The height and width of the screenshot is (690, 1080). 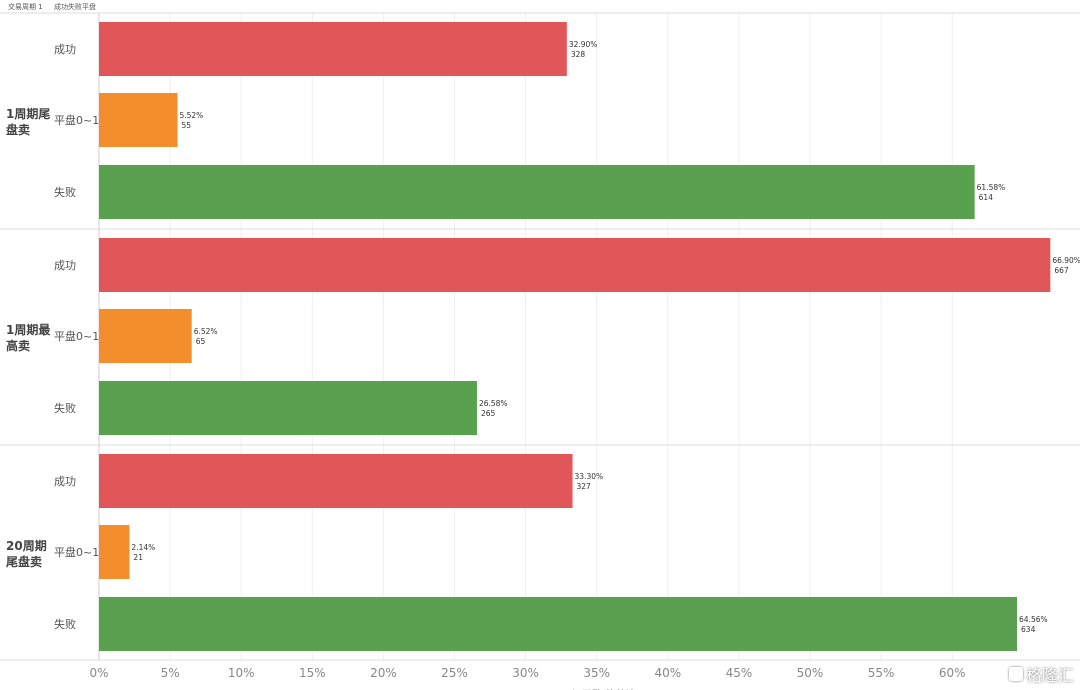 What do you see at coordinates (1049, 675) in the screenshot?
I see `watermark-text: 格隆汇` at bounding box center [1049, 675].